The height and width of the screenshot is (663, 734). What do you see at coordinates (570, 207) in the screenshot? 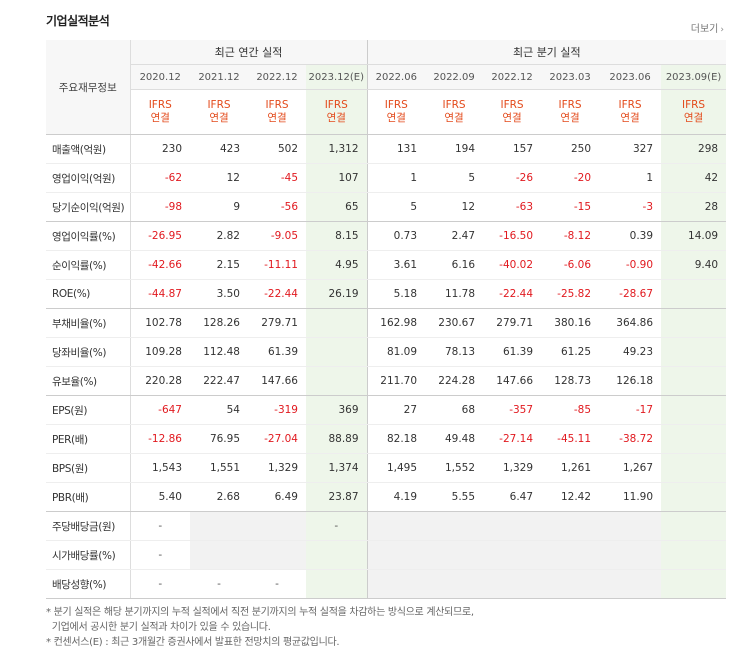
I see `table-cell: -15` at bounding box center [570, 207].